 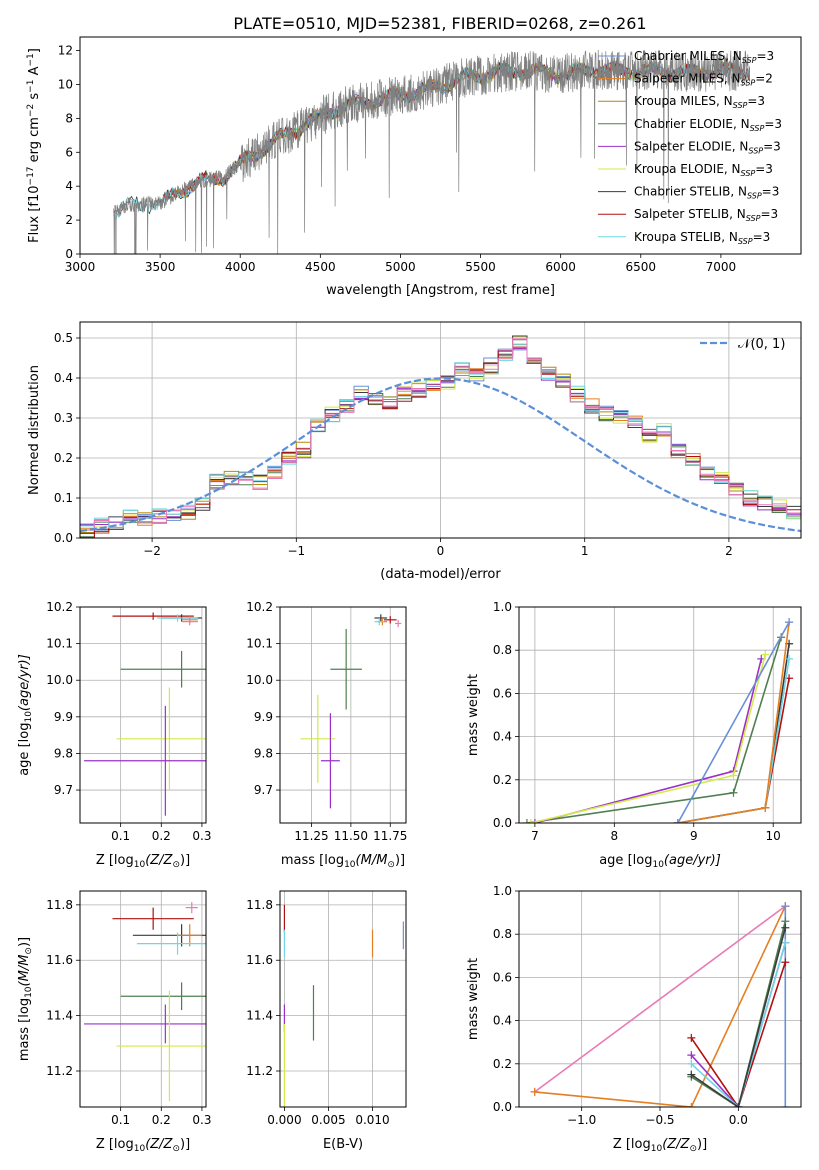 I want to click on y-tick-label: 1.0, so click(x=502, y=891).